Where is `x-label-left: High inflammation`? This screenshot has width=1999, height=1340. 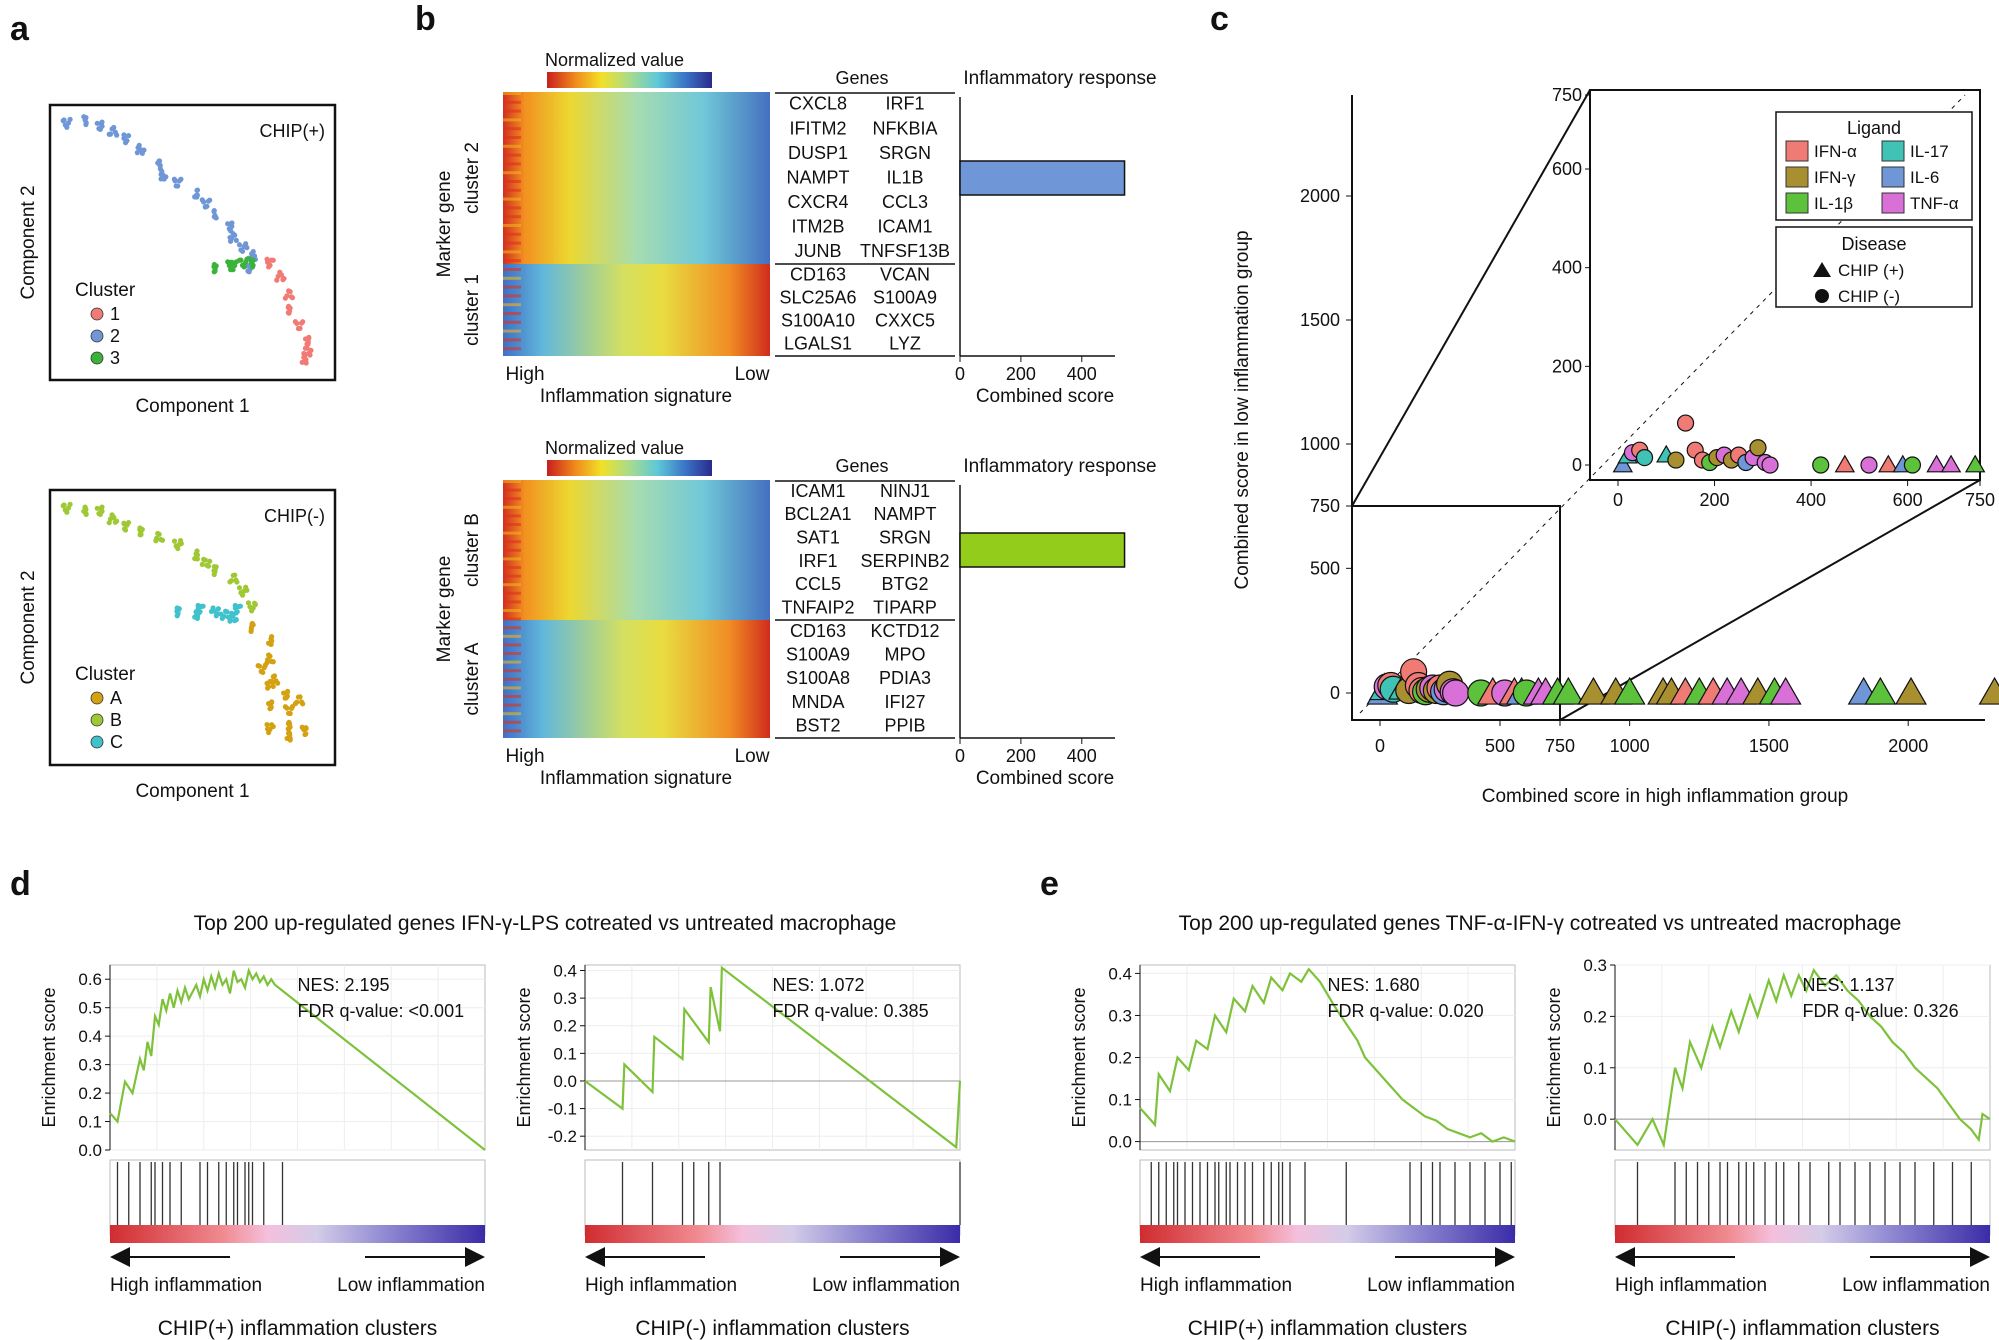
x-label-left: High inflammation is located at coordinates (1216, 1285).